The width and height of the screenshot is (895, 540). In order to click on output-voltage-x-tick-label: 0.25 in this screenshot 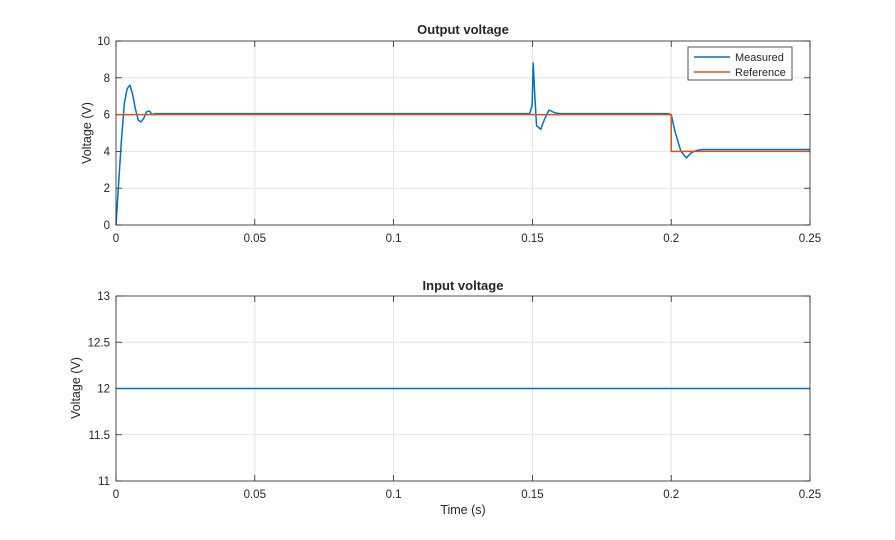, I will do `click(810, 239)`.